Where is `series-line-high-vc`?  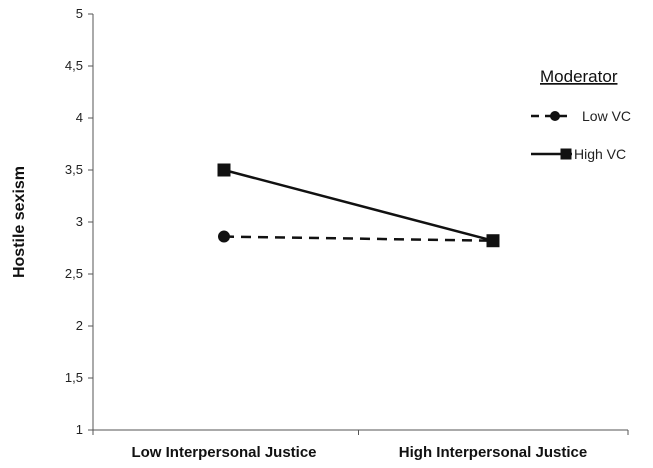
series-line-high-vc is located at coordinates (358, 205).